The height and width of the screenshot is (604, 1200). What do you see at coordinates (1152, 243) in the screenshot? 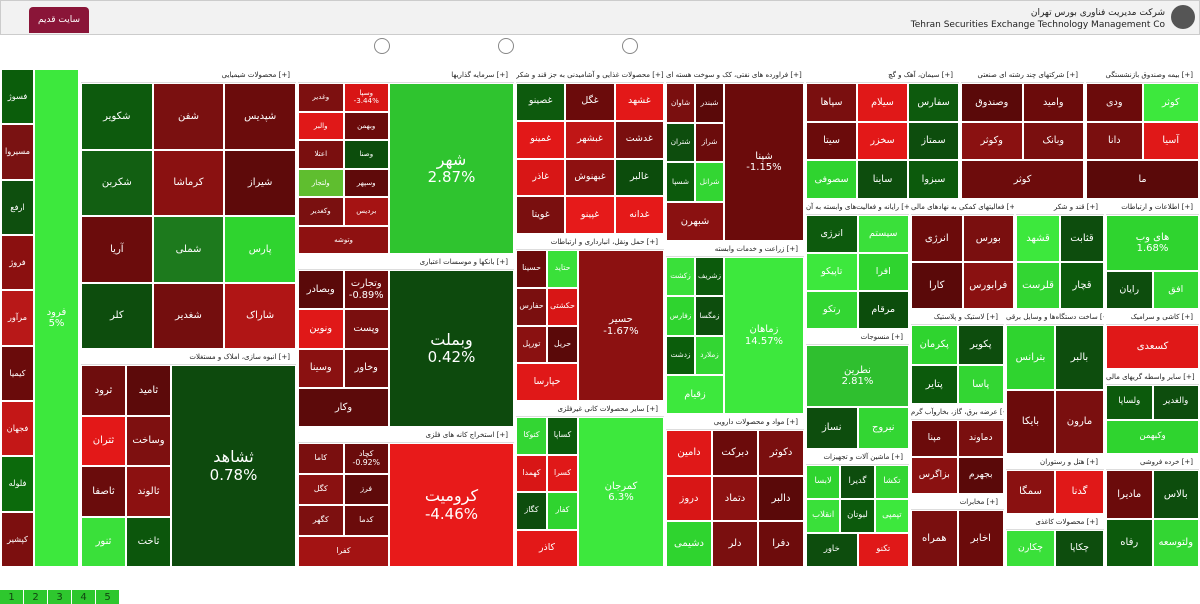
I see `stock-tile: های وب 1.68%` at bounding box center [1152, 243].